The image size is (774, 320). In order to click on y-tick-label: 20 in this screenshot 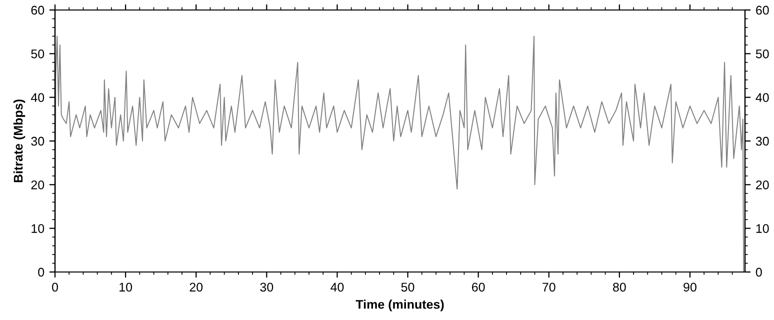, I will do `click(37, 185)`.